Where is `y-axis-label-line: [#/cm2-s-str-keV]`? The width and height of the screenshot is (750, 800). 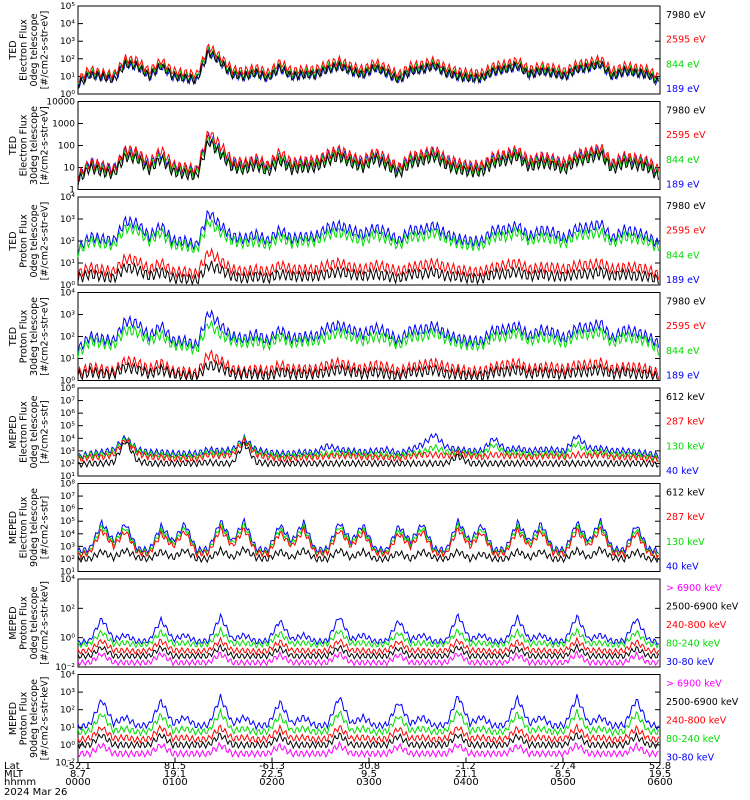 y-axis-label-line: [#/cm2-s-str-keV] is located at coordinates (44, 719).